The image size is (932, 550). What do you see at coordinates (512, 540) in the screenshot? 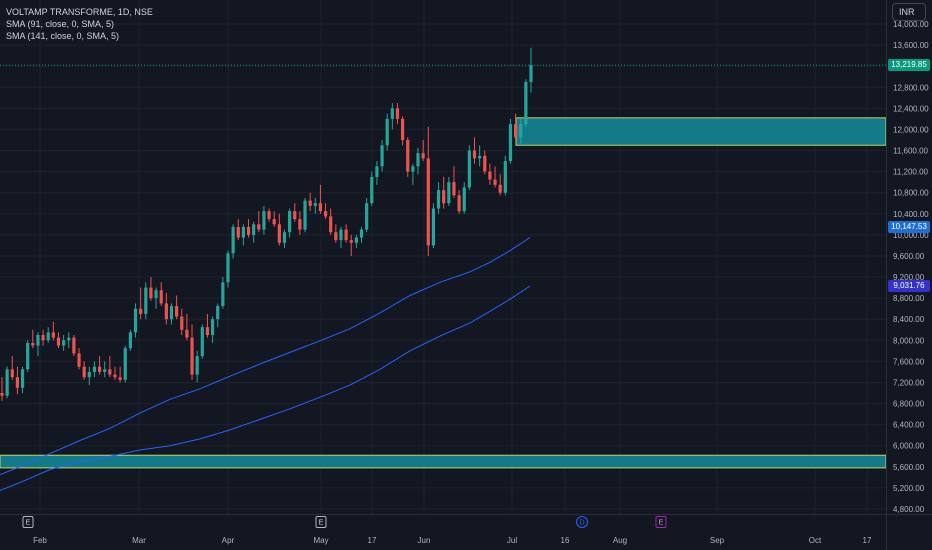
I see `x-tick-label: Jul` at bounding box center [512, 540].